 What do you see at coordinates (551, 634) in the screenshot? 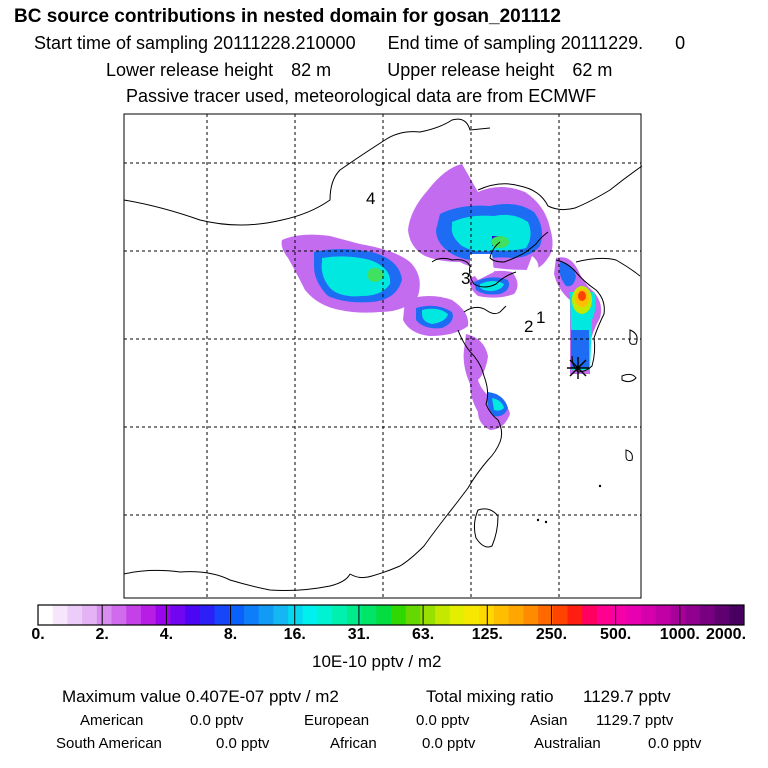
I see `colorbar-tick-label: 250.` at bounding box center [551, 634].